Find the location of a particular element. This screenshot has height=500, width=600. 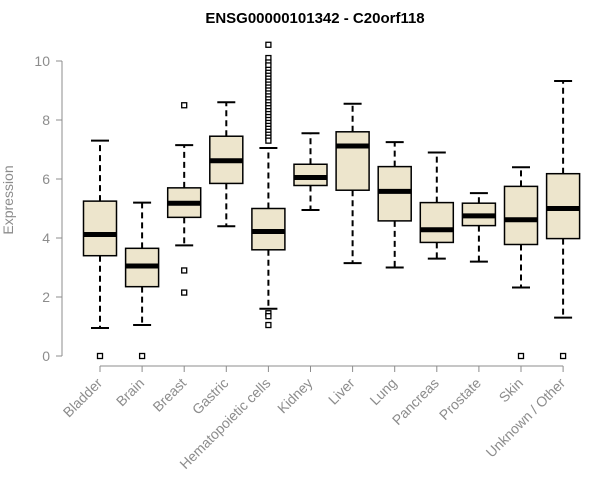

y-axis-label: Expression is located at coordinates (8, 199).